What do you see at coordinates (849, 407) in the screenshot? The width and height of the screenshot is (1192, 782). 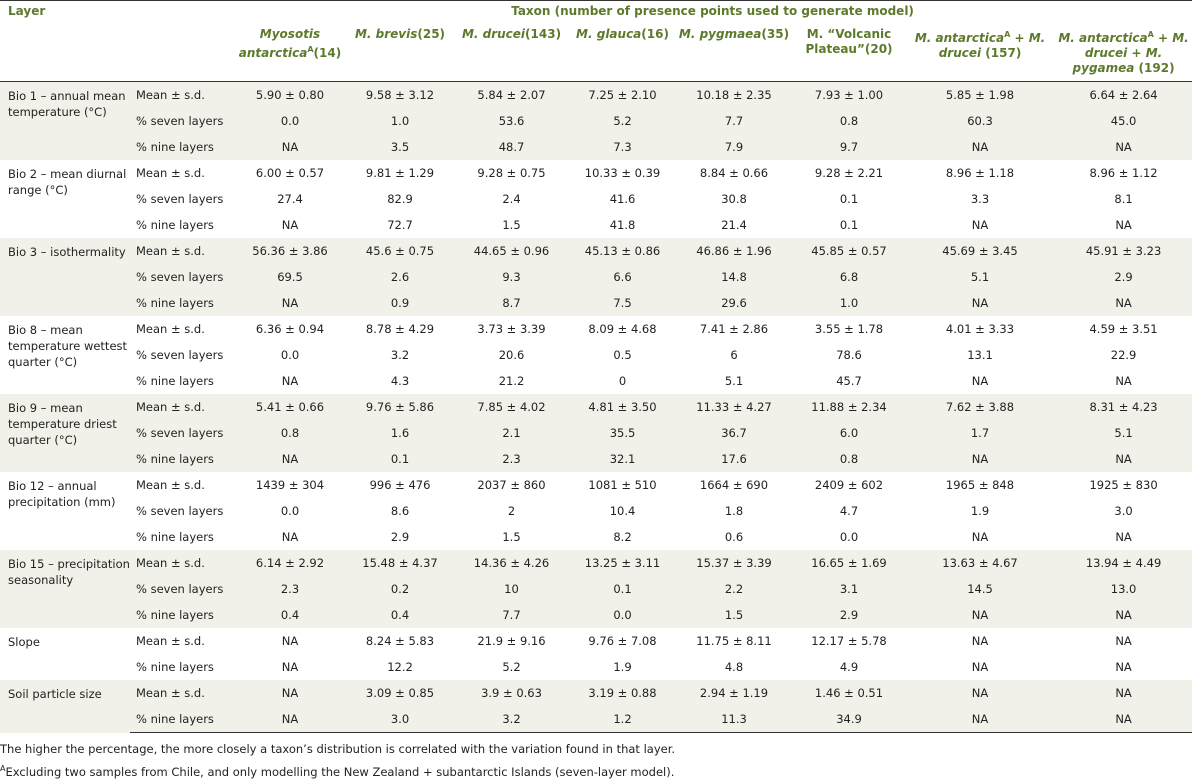 I see `cell-value: 11.88 ± 2.34` at bounding box center [849, 407].